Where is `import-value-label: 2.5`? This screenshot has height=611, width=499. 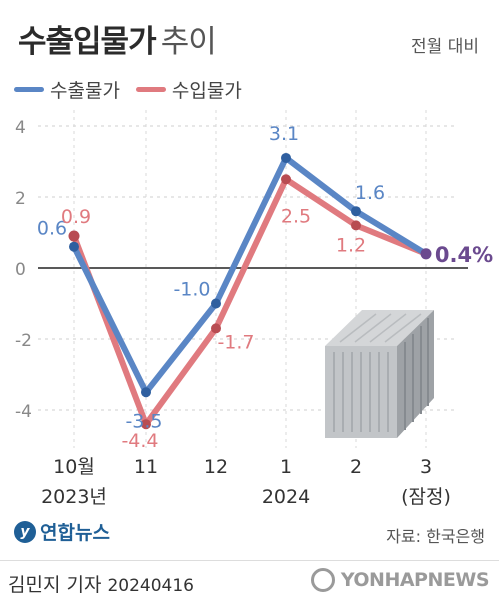
import-value-label: 2.5 is located at coordinates (296, 216).